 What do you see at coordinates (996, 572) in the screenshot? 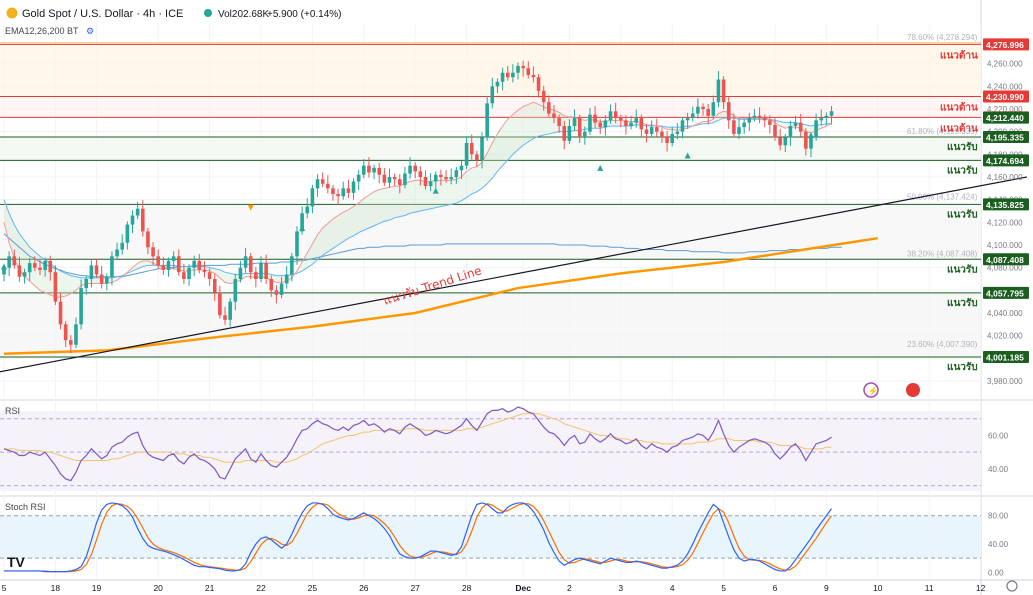
I see `stoch-axis-label: 0.00` at bounding box center [996, 572].